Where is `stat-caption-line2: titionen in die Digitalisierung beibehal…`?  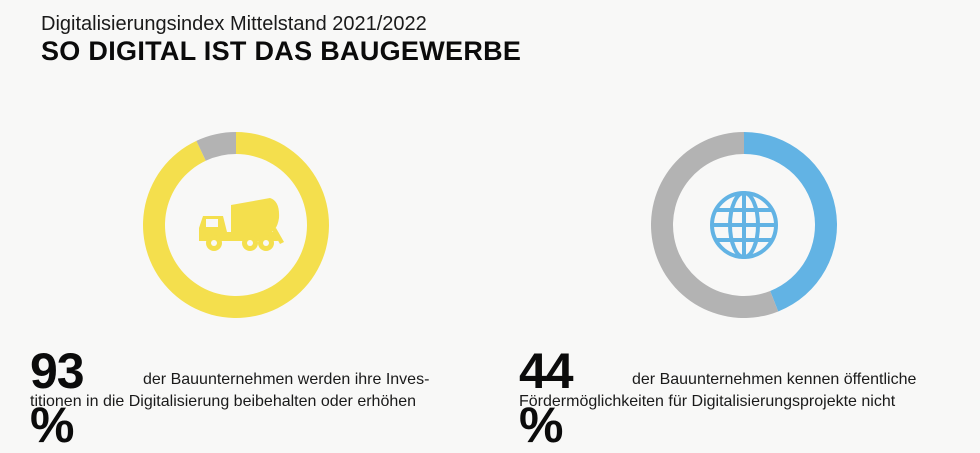
stat-caption-line2: titionen in die Digitalisierung beibehal… is located at coordinates (223, 401).